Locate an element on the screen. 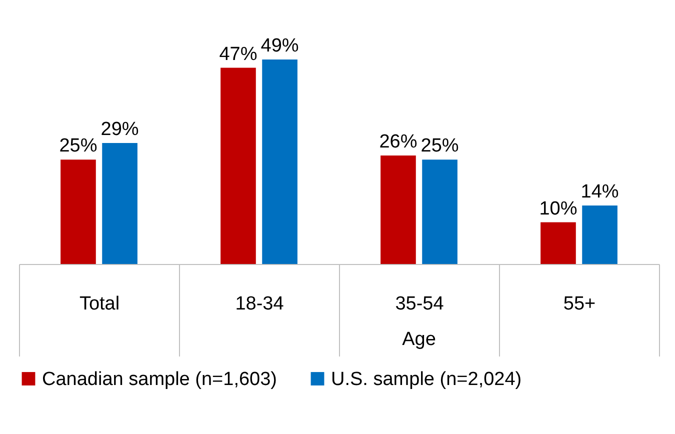  data-label: 10% is located at coordinates (558, 209).